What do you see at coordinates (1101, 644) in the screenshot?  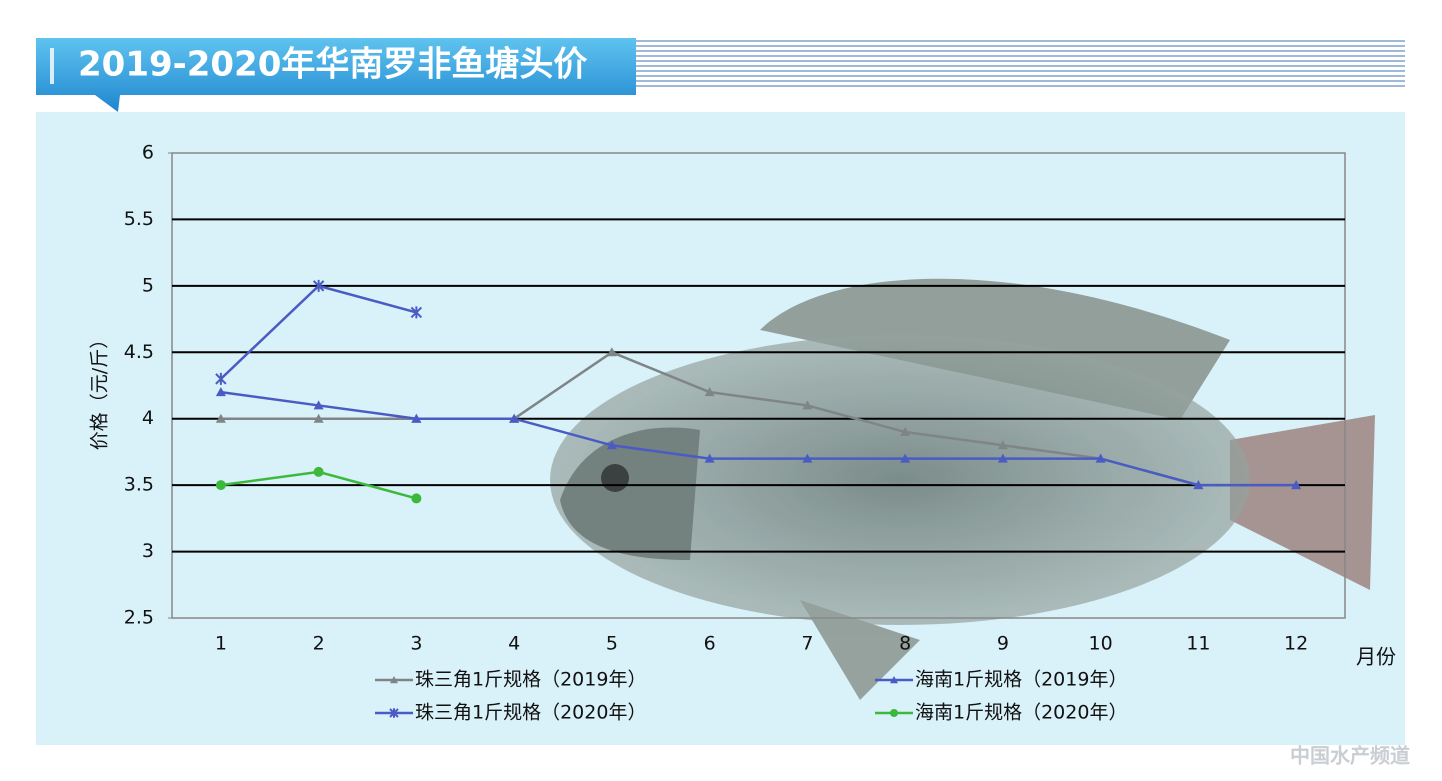 I see `x-tick-label: 10` at bounding box center [1101, 644].